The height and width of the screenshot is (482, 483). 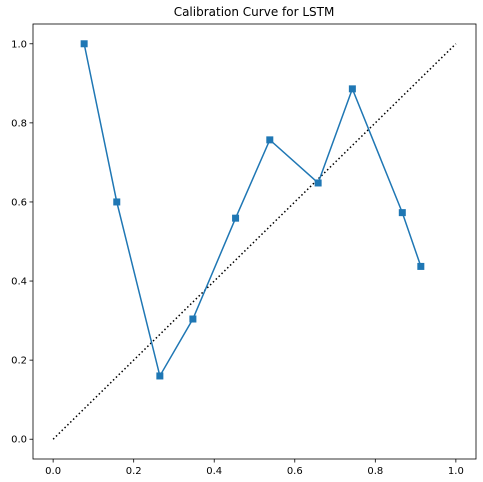 What do you see at coordinates (19, 282) in the screenshot?
I see `y-tick-label: 0.4` at bounding box center [19, 282].